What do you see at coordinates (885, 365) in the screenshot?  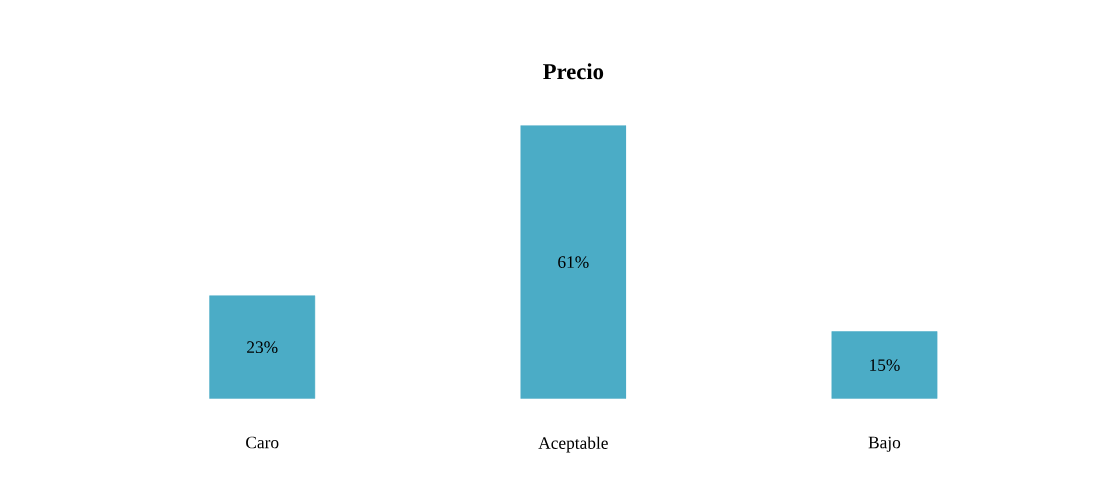 I see `data-label: 15%` at bounding box center [885, 365].